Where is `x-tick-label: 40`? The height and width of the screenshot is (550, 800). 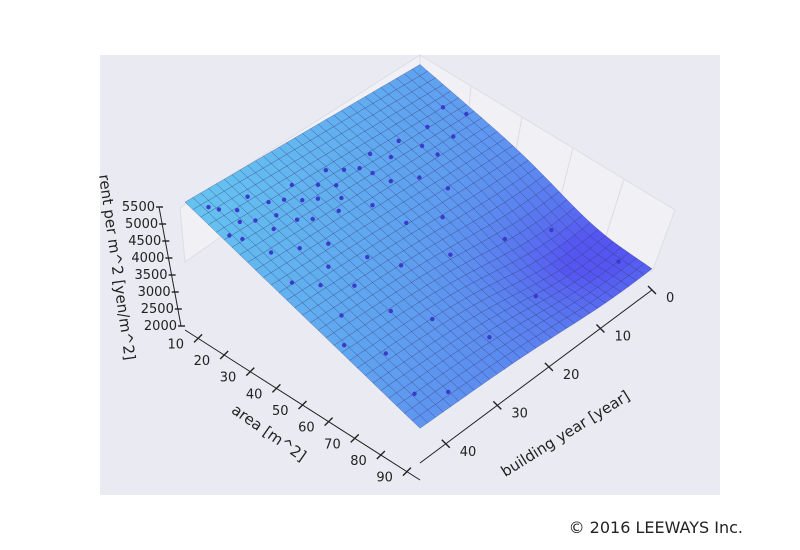
x-tick-label: 40 is located at coordinates (468, 452).